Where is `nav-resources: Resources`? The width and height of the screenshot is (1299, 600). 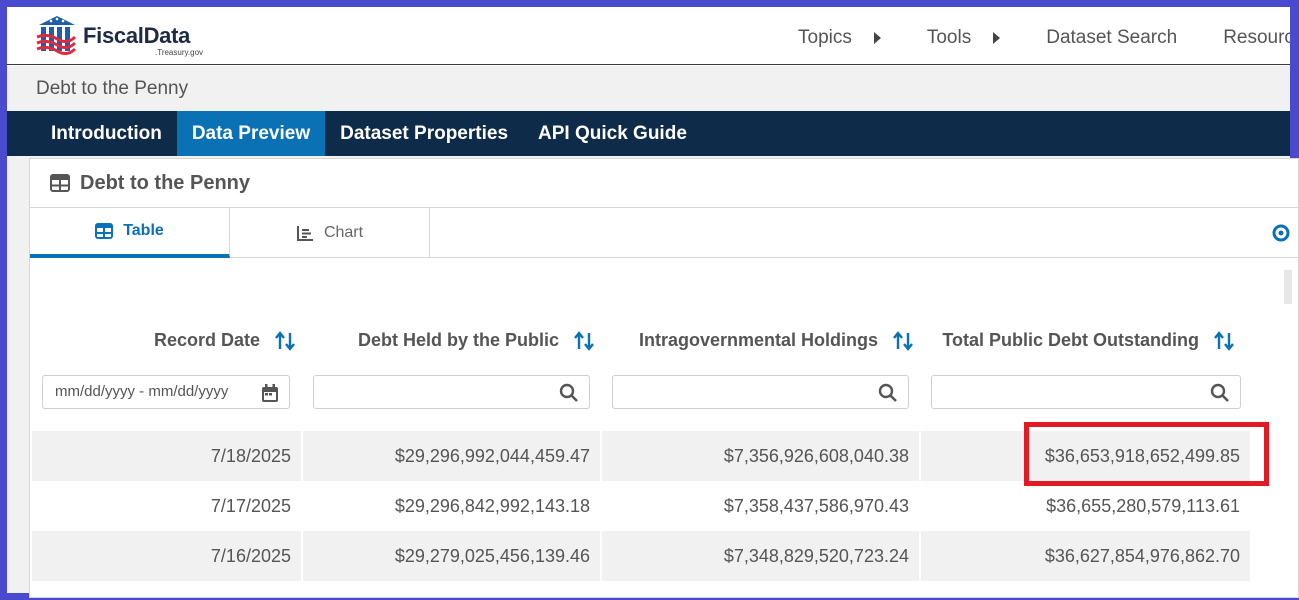 nav-resources: Resources is located at coordinates (1256, 38).